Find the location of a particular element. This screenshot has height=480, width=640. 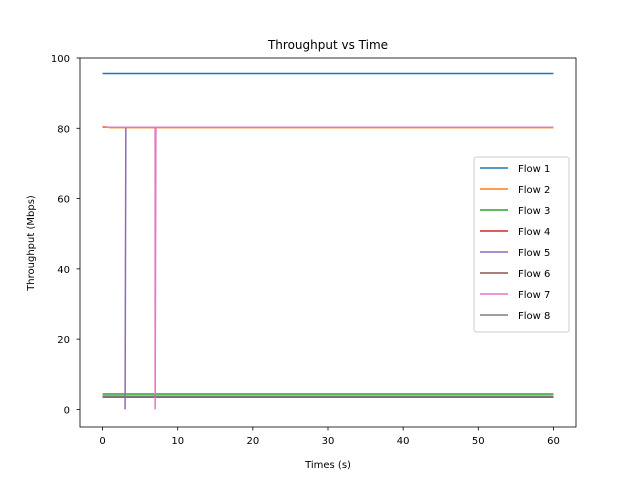

y-tick-label: 0 is located at coordinates (67, 410).